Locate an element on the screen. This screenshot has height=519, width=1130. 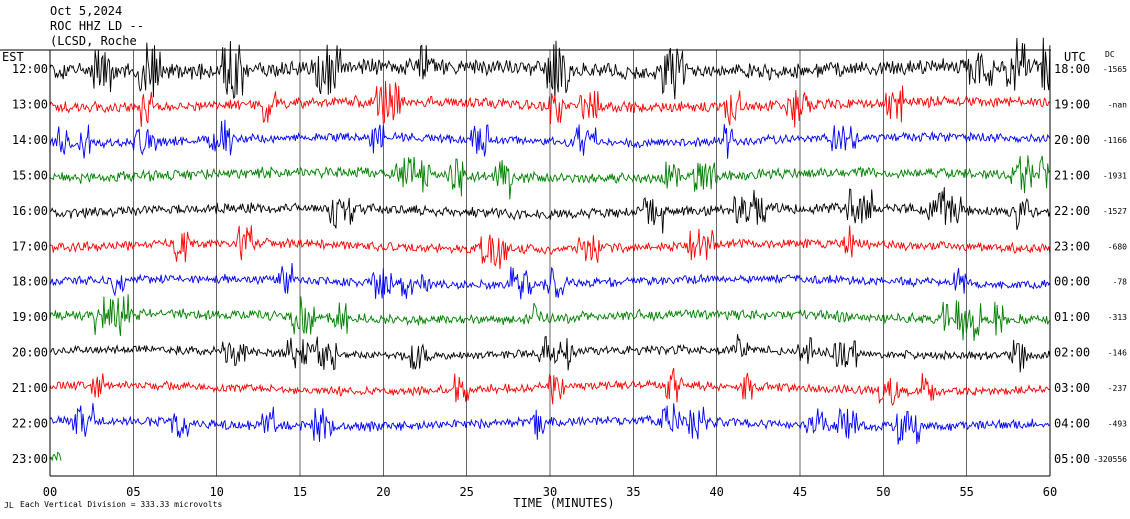
est-tick-label: 18:00 is located at coordinates (30, 282).